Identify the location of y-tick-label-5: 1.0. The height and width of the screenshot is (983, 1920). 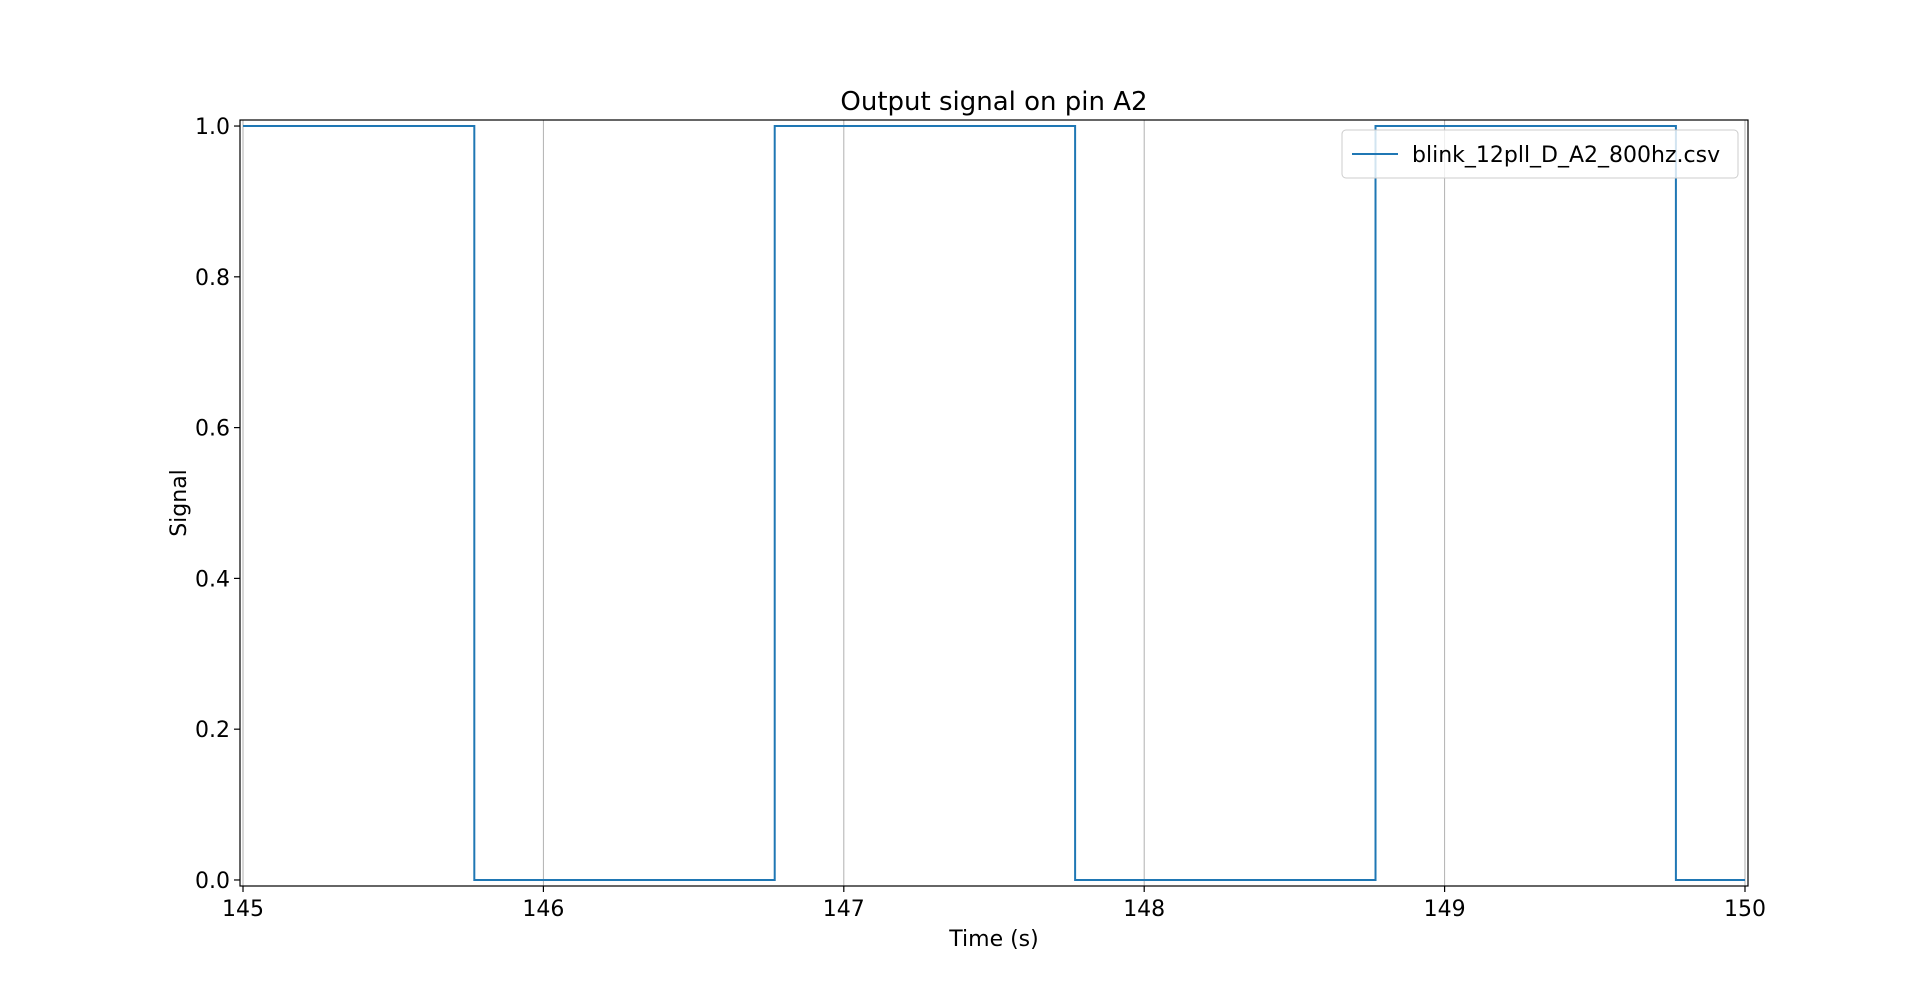
(212, 127).